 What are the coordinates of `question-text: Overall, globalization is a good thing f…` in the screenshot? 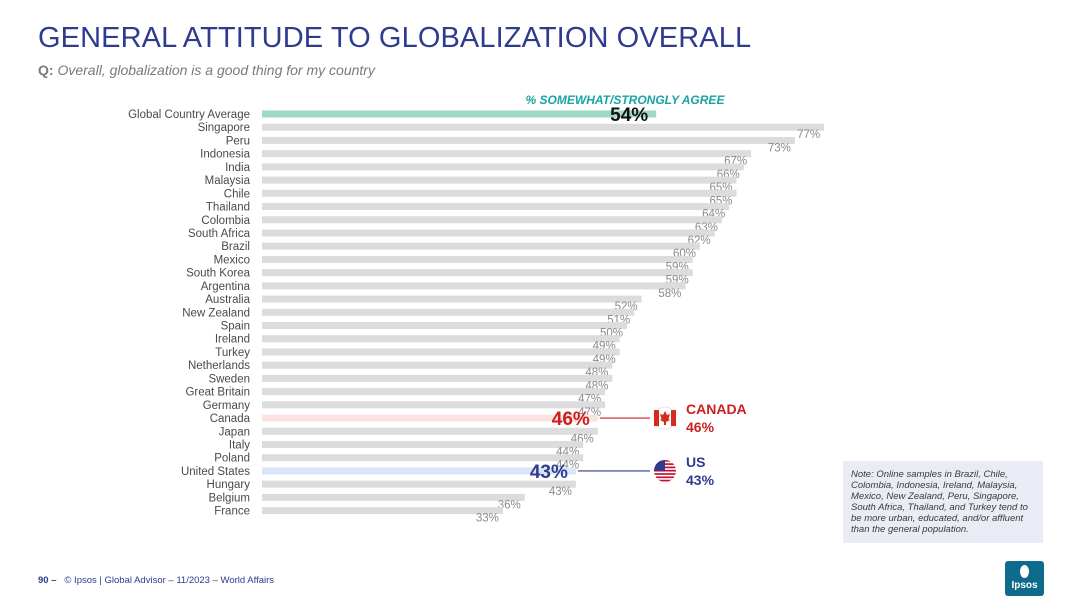 It's located at (216, 70).